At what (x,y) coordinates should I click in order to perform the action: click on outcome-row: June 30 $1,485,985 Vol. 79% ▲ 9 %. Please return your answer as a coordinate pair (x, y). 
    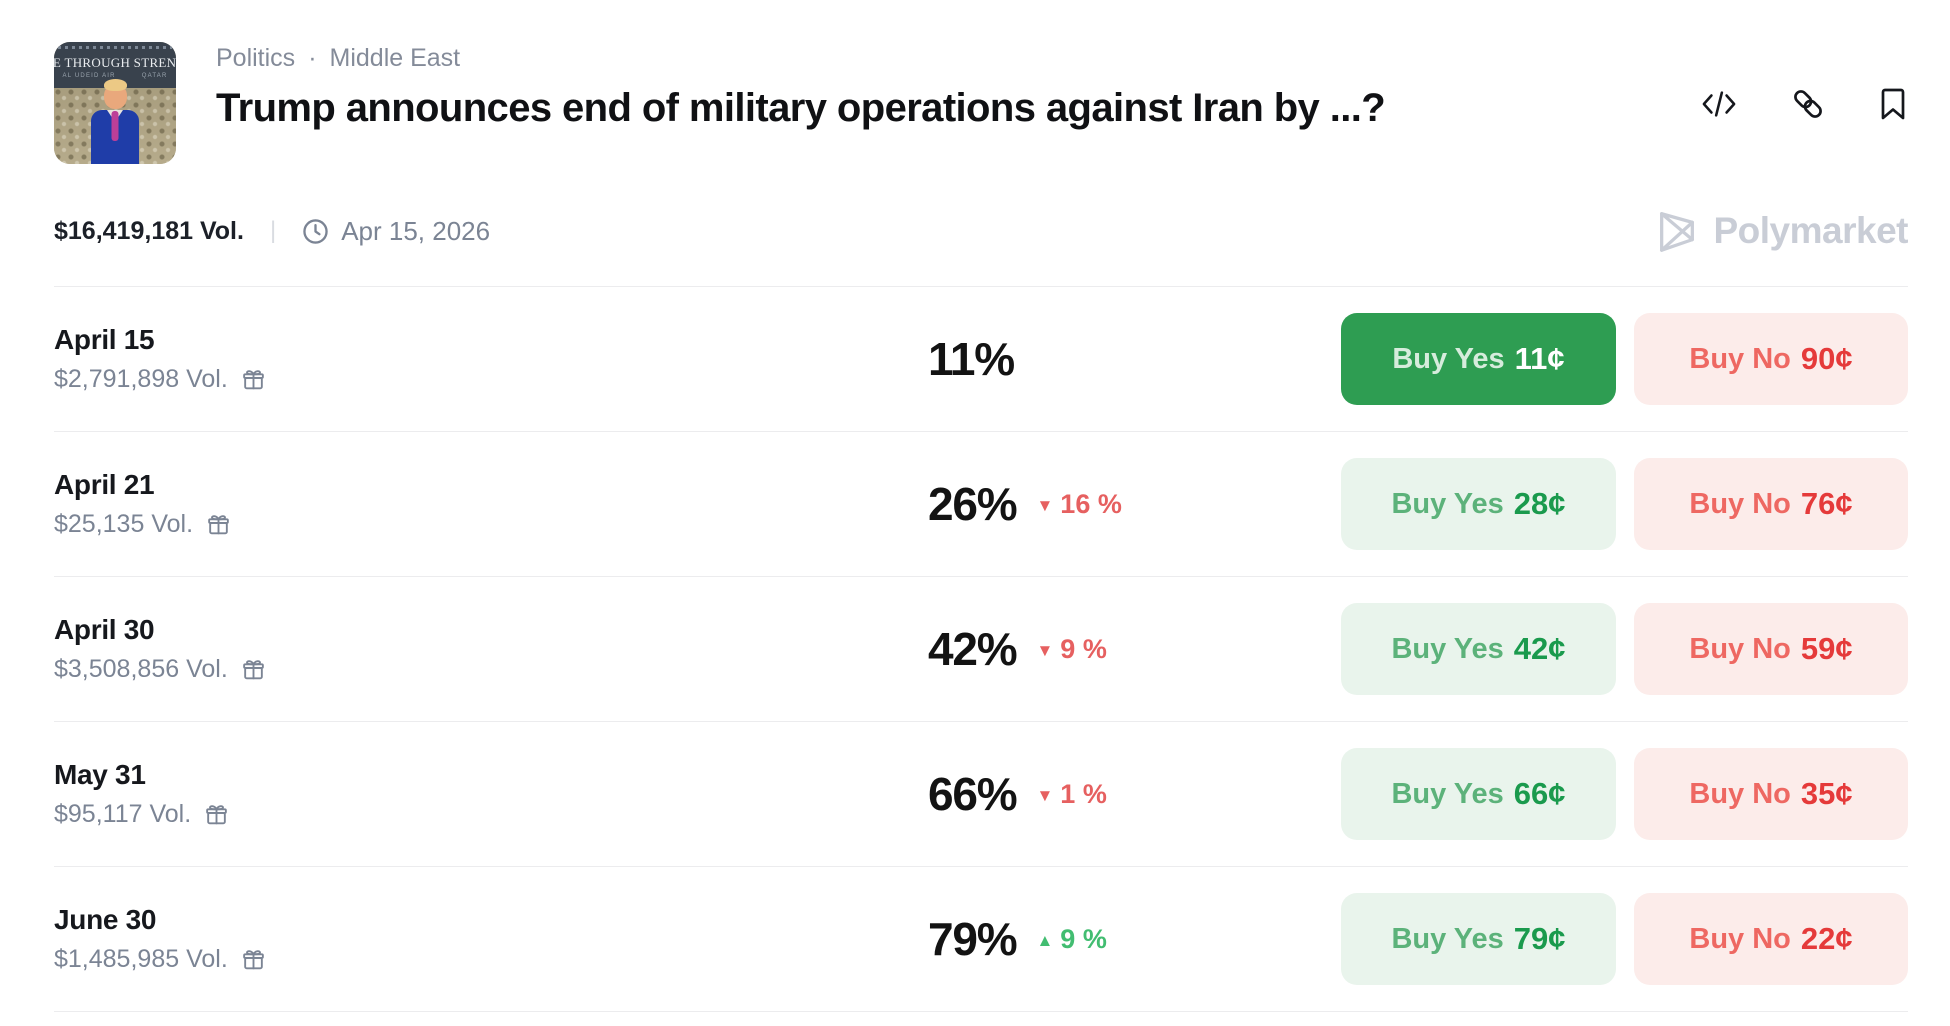
    Looking at the image, I should click on (981, 939).